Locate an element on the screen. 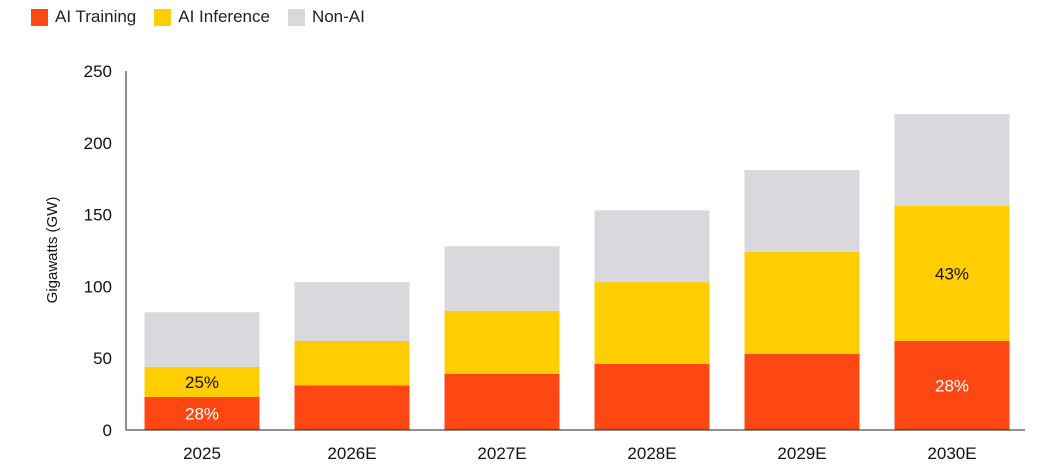  legend-swatch-ai-inference is located at coordinates (163, 17).